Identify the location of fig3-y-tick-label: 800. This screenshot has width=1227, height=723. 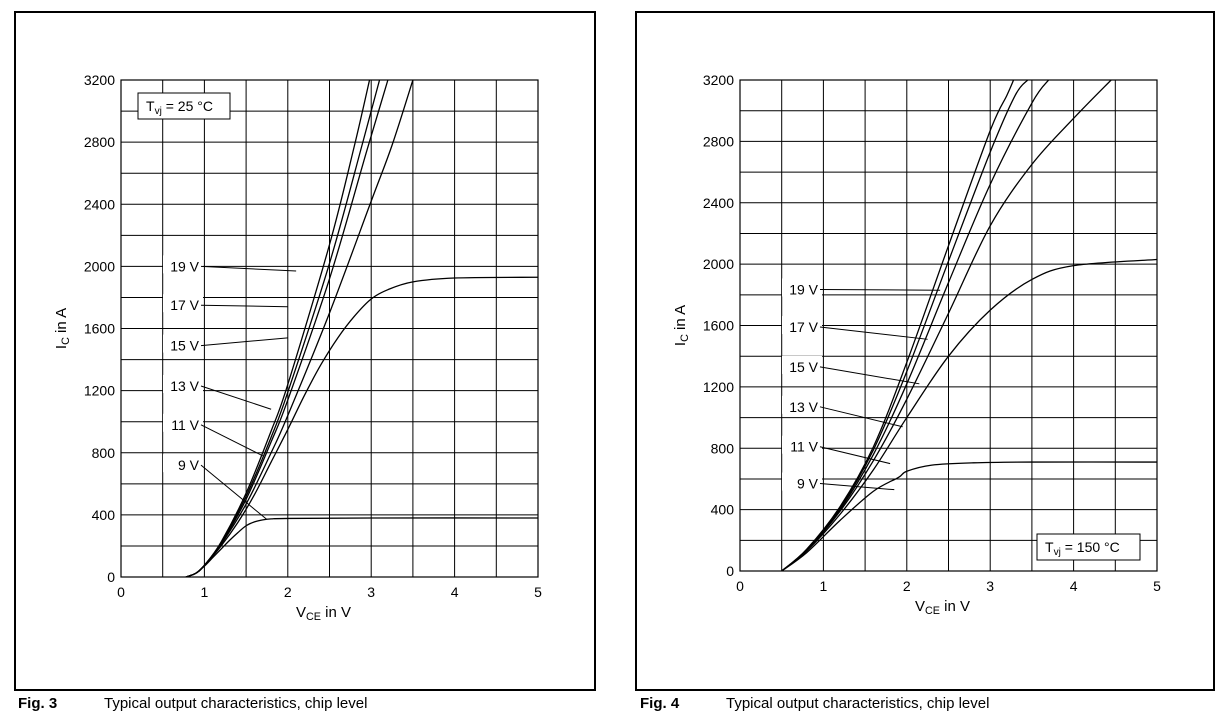
(104, 453).